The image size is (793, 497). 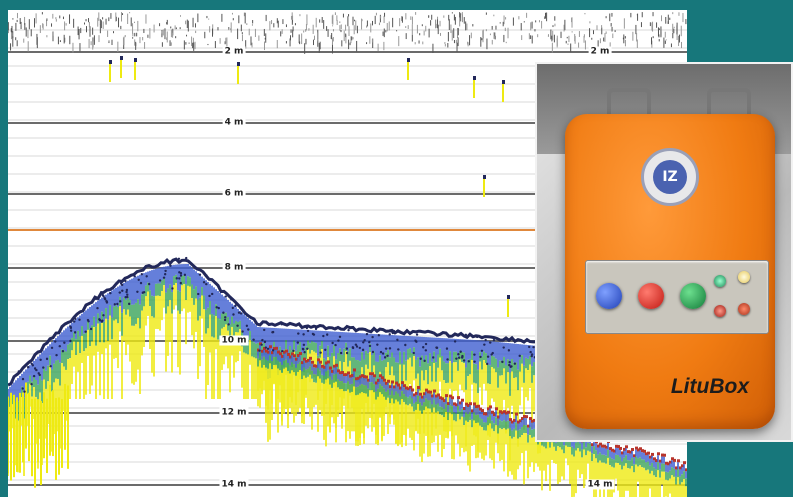 I want to click on logo-seal-mark: IZ, so click(x=670, y=177).